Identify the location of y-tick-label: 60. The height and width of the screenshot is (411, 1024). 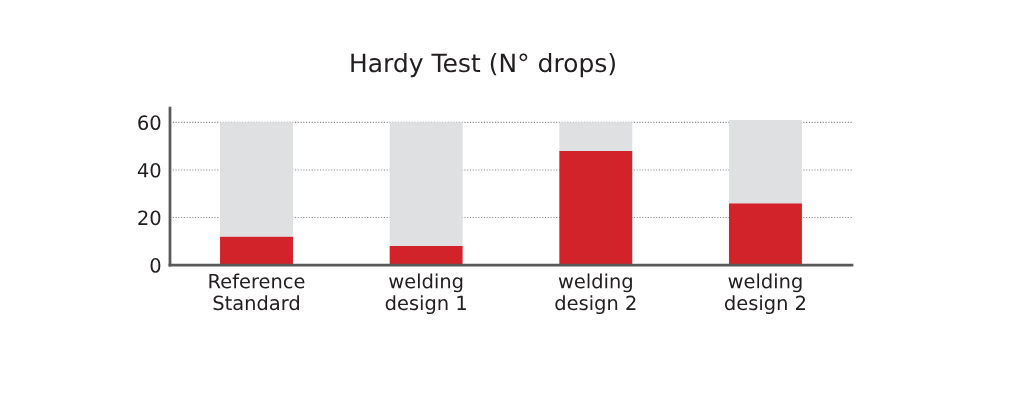
(149, 123).